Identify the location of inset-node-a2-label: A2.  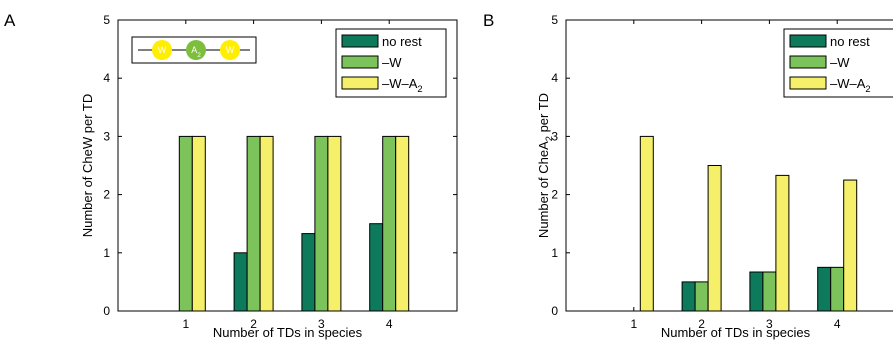
(196, 52).